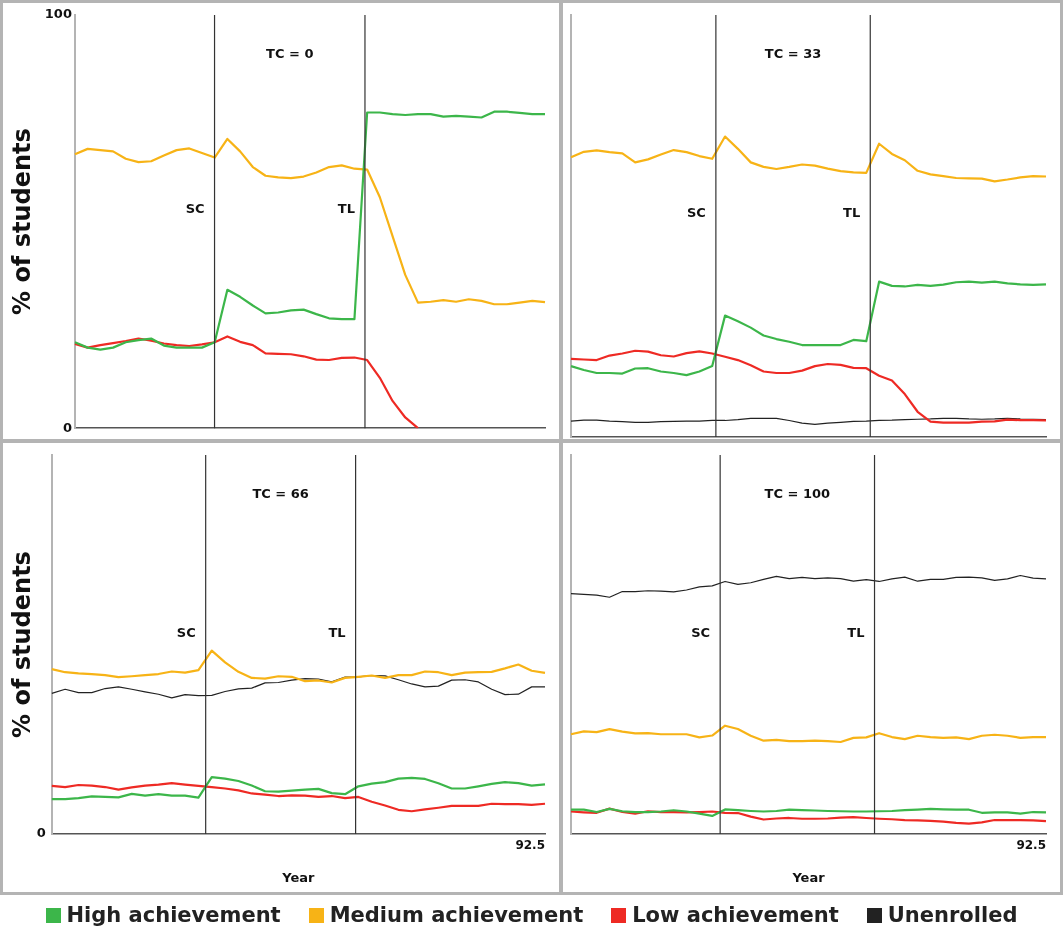 Image resolution: width=1063 pixels, height=936 pixels. What do you see at coordinates (797, 494) in the screenshot?
I see `chart-title: TC = 100` at bounding box center [797, 494].